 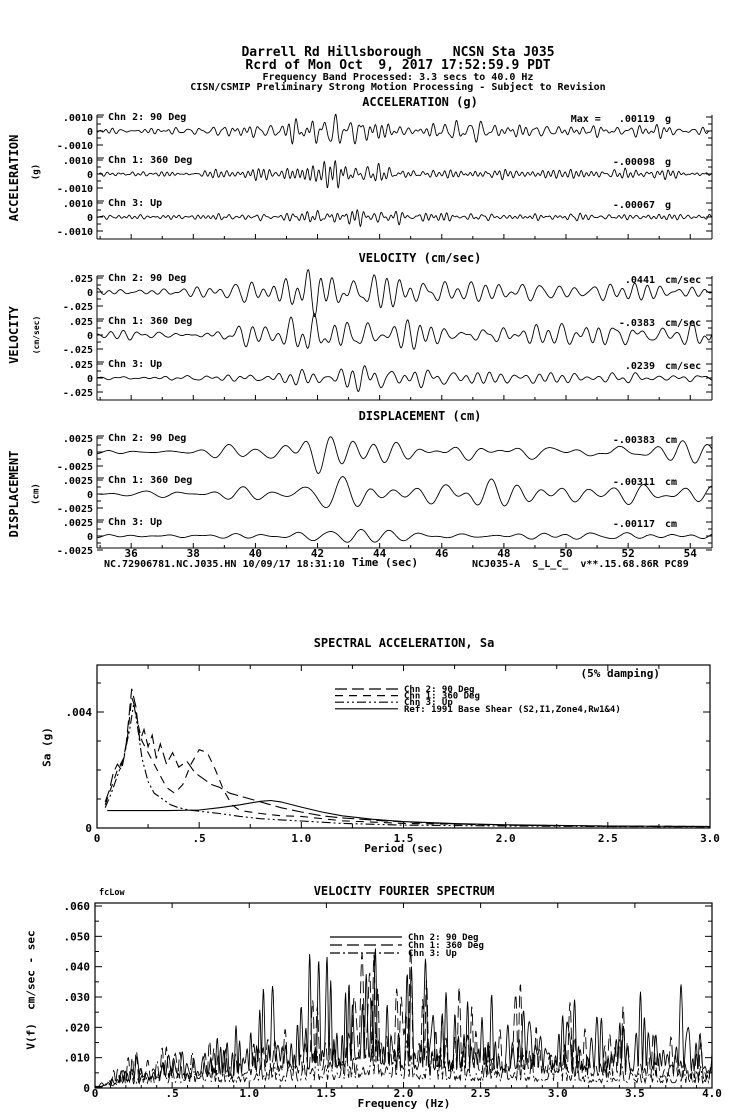 I want to click on record-id-footer: NC.72906781.NC.J035.HN 10/09/17 18:31:10, so click(x=224, y=564).